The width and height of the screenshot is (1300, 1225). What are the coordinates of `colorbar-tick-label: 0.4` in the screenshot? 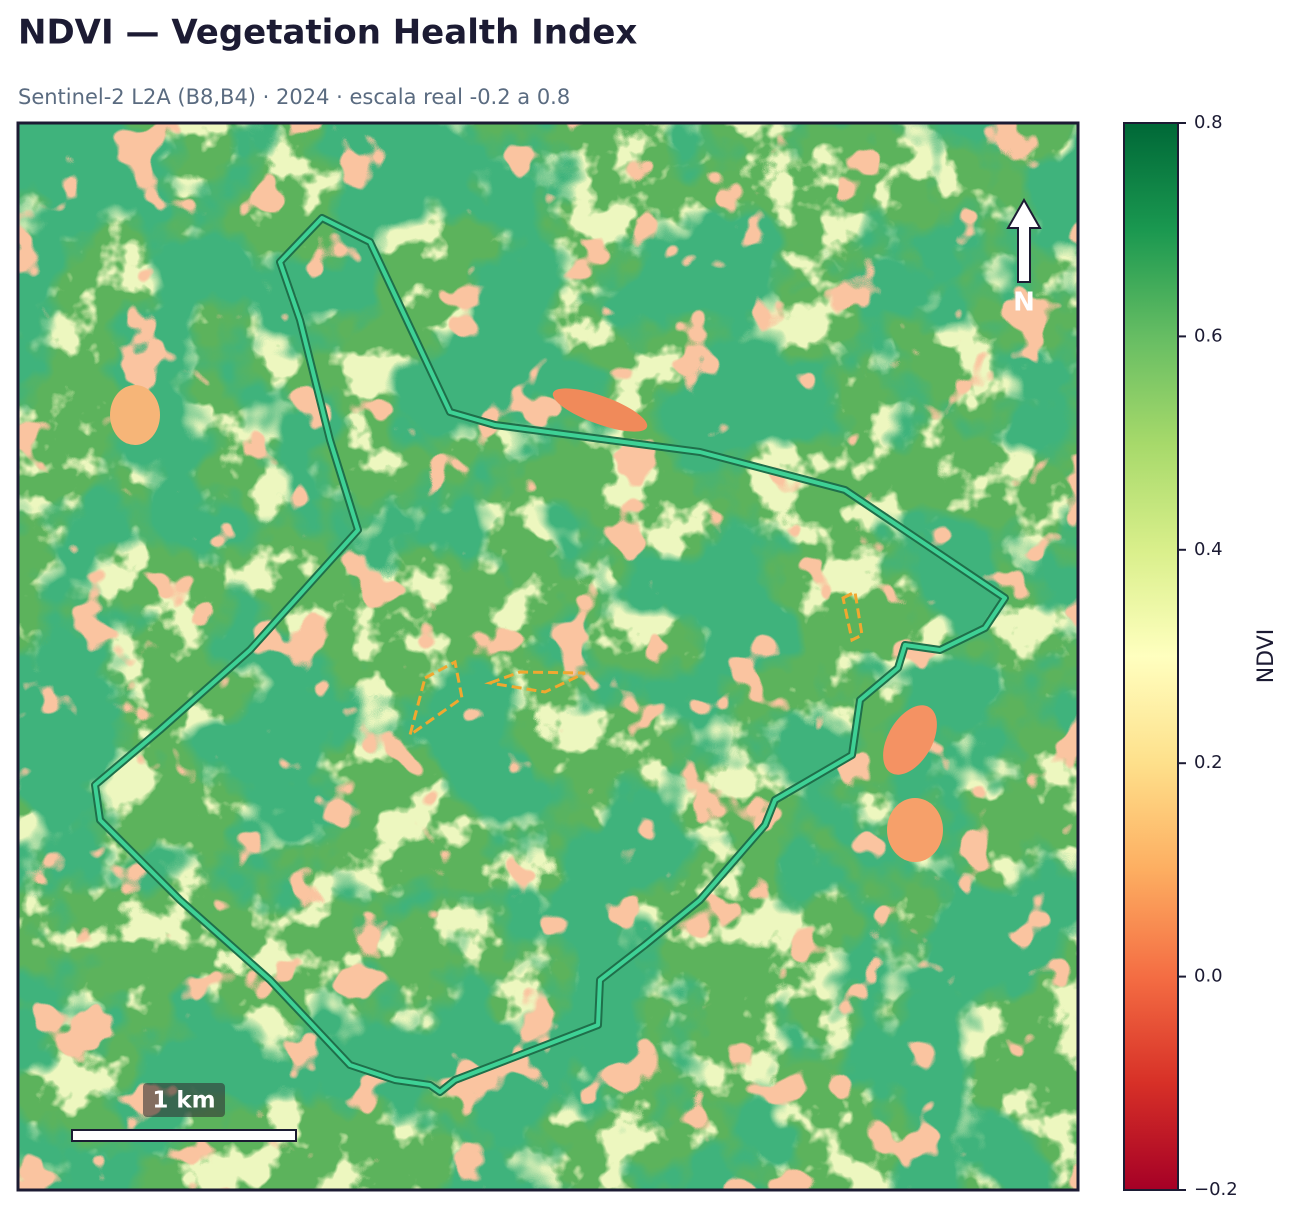 It's located at (1208, 549).